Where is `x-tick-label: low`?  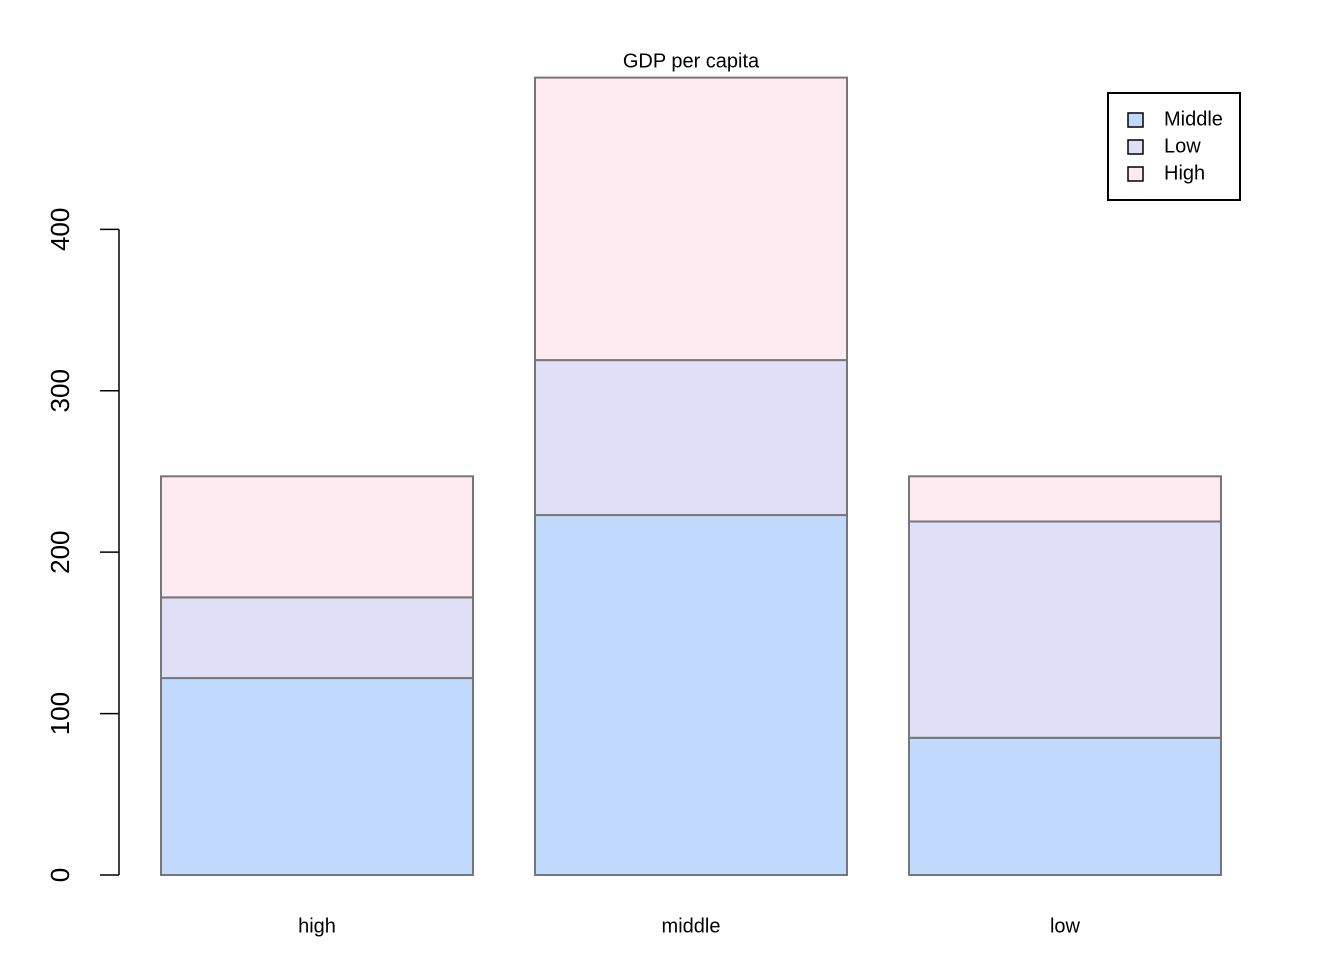 x-tick-label: low is located at coordinates (1065, 926).